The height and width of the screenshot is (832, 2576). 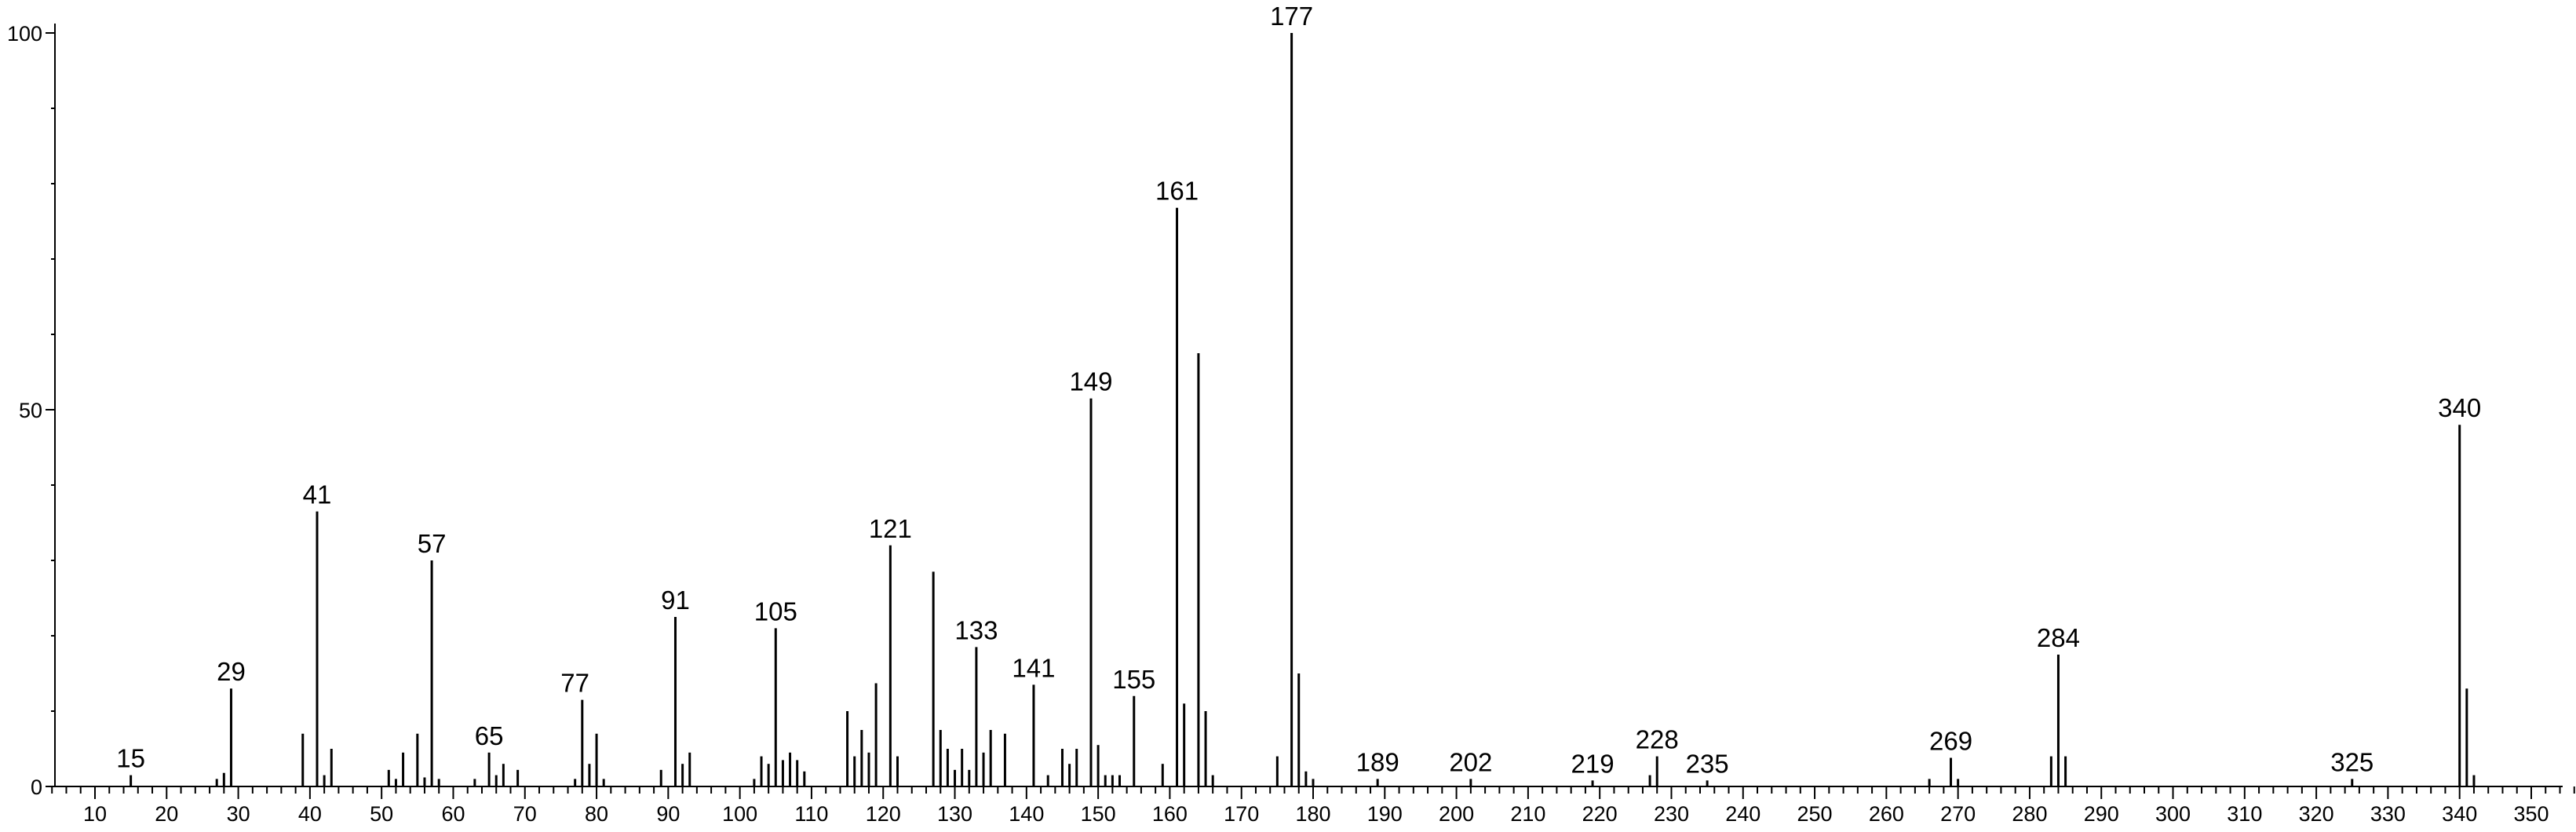 What do you see at coordinates (811, 814) in the screenshot?
I see `x-tick-label: 110` at bounding box center [811, 814].